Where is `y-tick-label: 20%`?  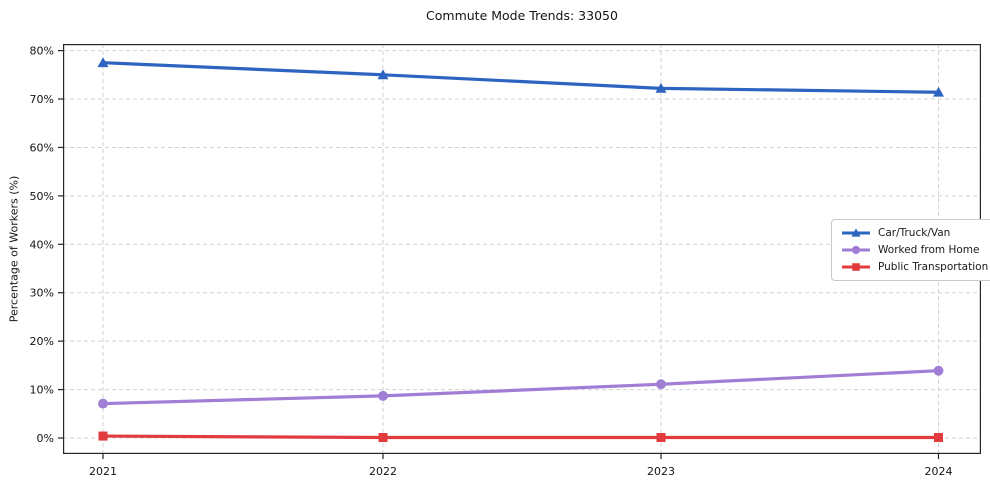
y-tick-label: 20% is located at coordinates (42, 341).